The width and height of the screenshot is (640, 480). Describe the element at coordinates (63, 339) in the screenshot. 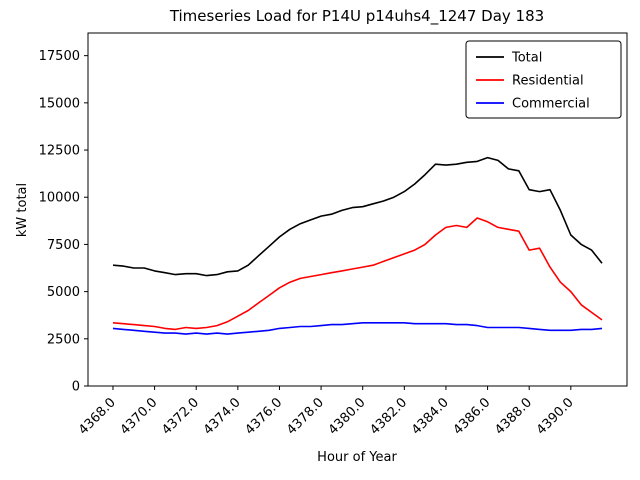

I see `y-tick-label: 2500` at that location.